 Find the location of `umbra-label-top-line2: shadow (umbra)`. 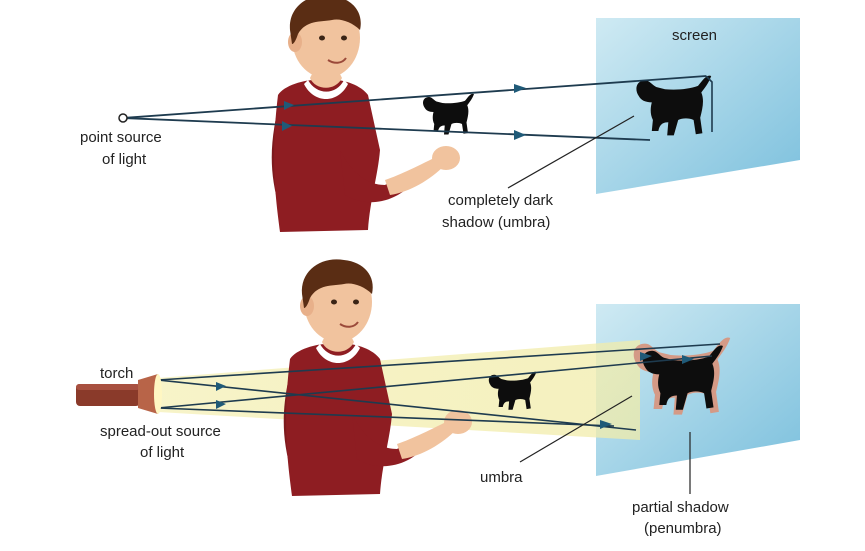

umbra-label-top-line2: shadow (umbra) is located at coordinates (496, 222).